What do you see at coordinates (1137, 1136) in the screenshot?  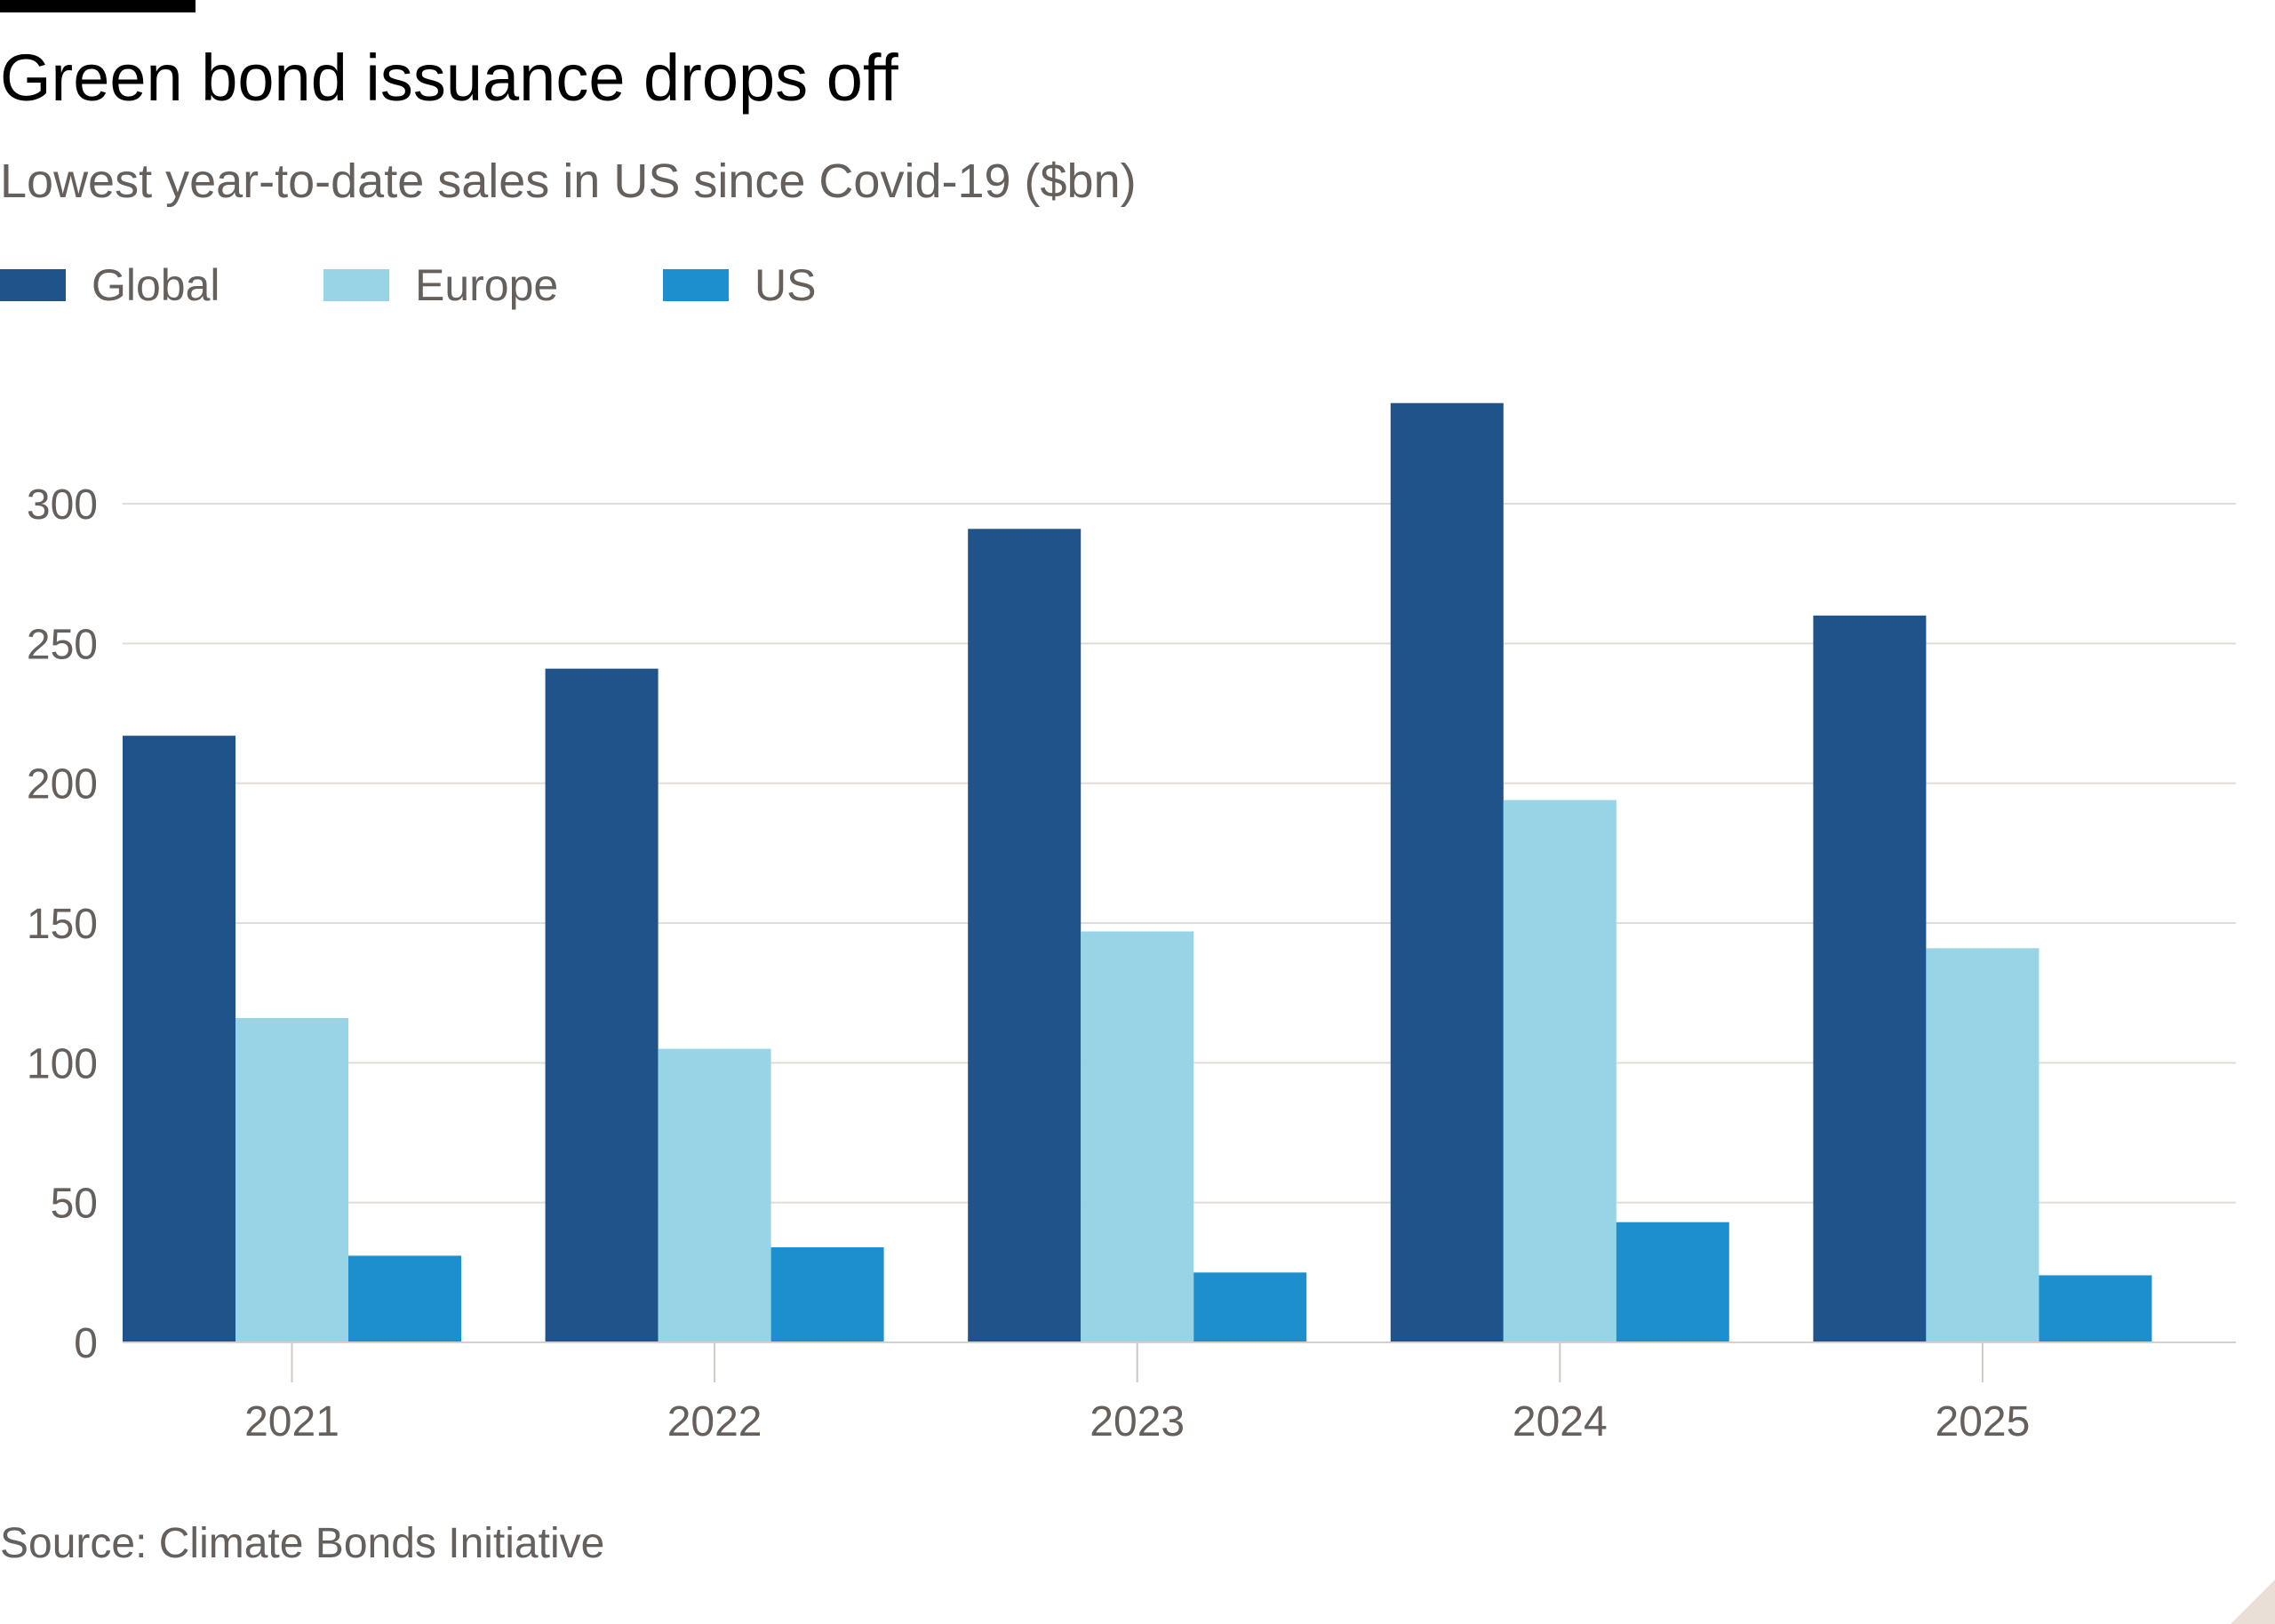 I see `bar-europe-2023` at bounding box center [1137, 1136].